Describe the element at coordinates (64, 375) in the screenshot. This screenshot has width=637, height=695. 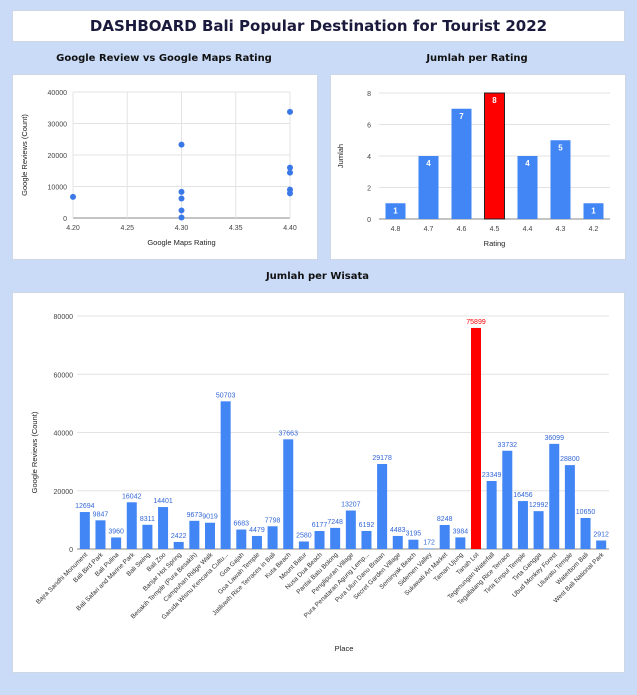
I see `wisata-ytick-label: 60000` at that location.